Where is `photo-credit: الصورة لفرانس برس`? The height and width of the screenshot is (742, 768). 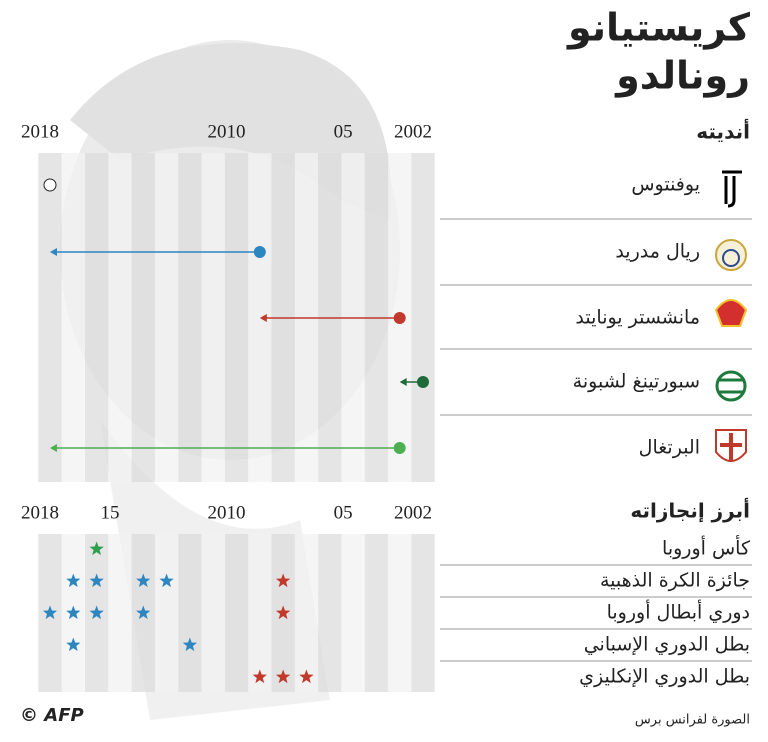
photo-credit: الصورة لفرانس برس is located at coordinates (692, 720).